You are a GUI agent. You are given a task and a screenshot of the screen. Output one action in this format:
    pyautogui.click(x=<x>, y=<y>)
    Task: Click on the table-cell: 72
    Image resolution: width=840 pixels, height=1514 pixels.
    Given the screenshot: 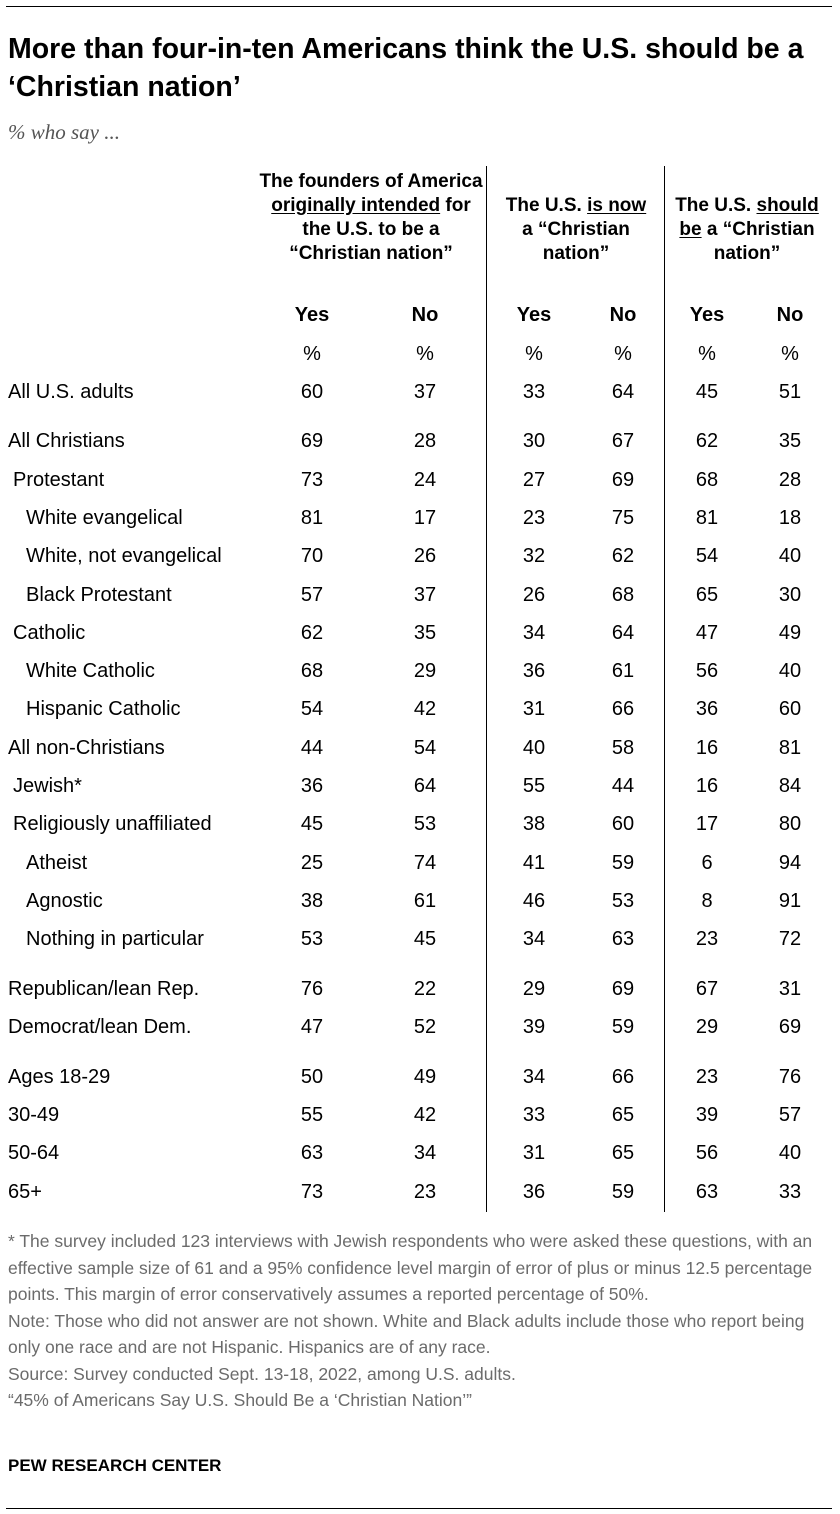 What is the action you would take?
    pyautogui.click(x=790, y=939)
    